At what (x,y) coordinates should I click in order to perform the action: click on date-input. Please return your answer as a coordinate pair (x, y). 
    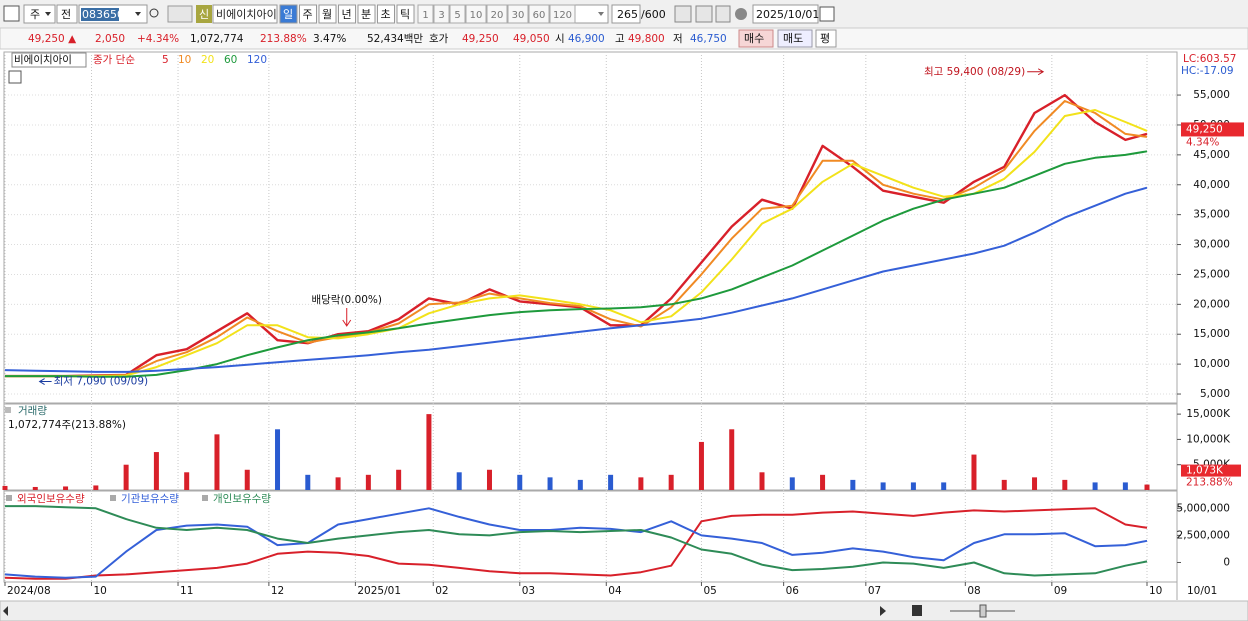
    Looking at the image, I should click on (785, 14).